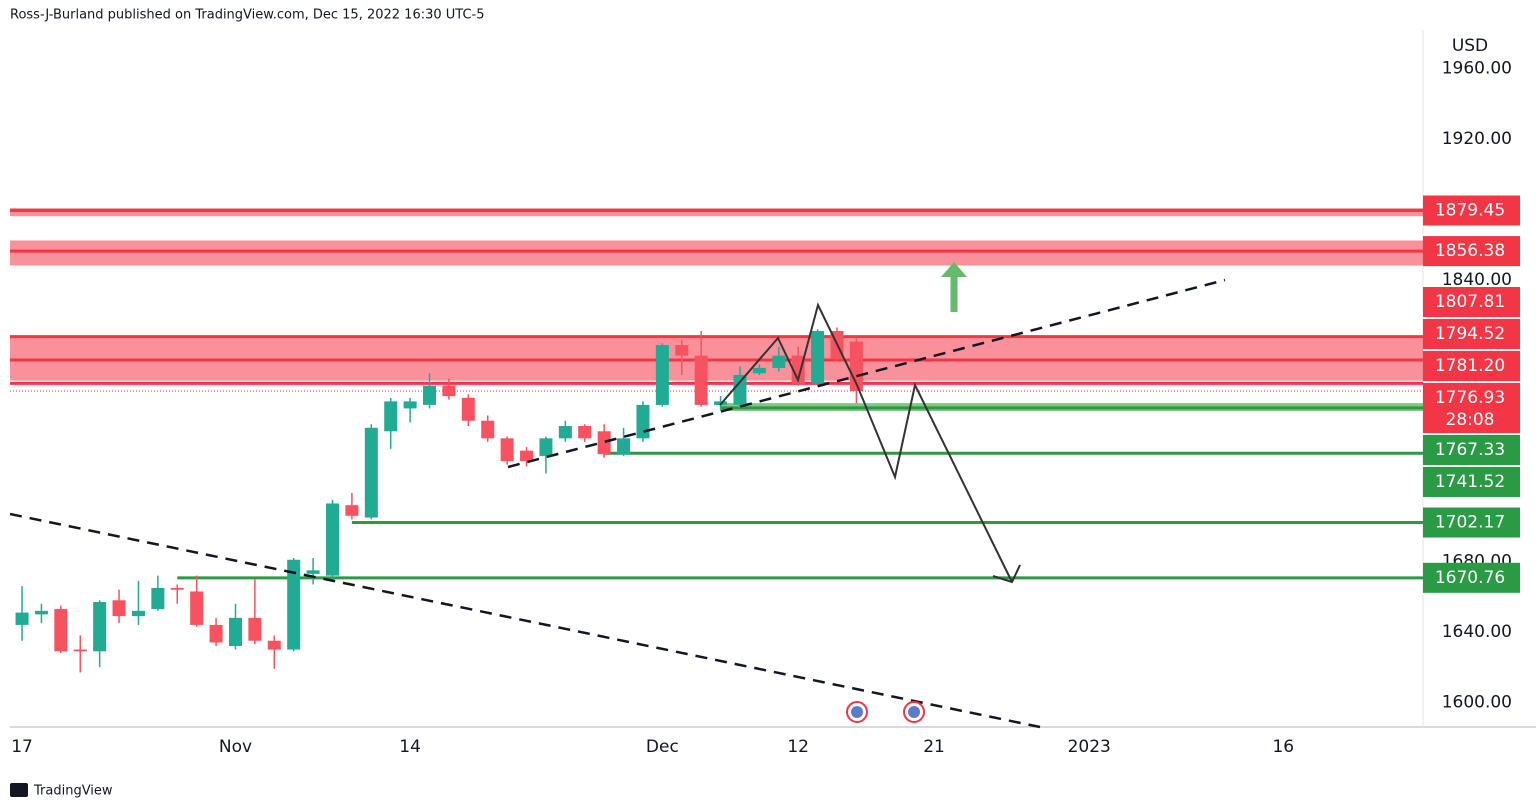 The width and height of the screenshot is (1536, 810). I want to click on x-tick-label: 2023, so click(1089, 747).